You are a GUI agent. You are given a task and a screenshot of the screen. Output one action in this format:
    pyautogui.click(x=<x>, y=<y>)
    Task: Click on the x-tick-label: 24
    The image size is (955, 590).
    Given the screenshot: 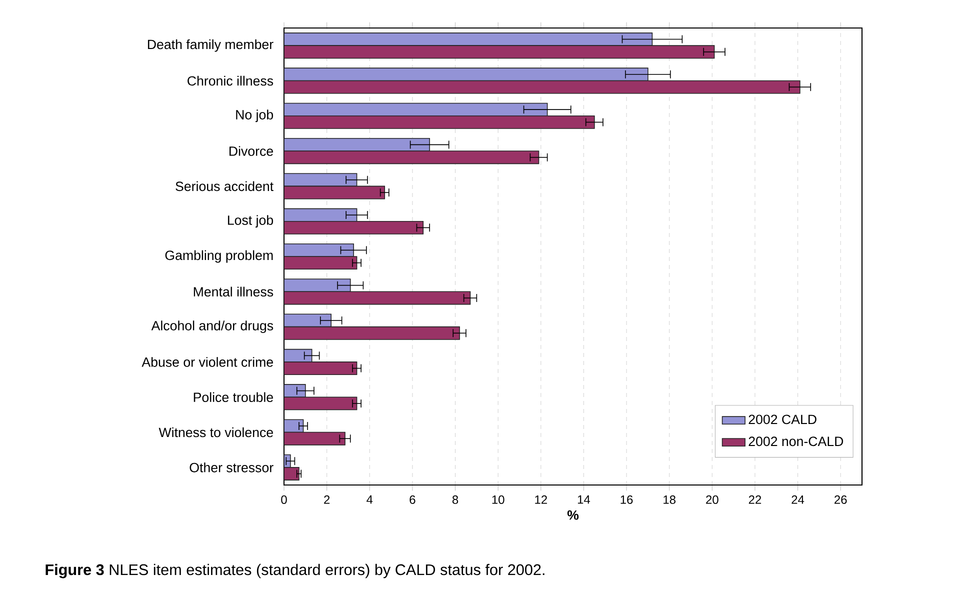 What is the action you would take?
    pyautogui.click(x=798, y=499)
    